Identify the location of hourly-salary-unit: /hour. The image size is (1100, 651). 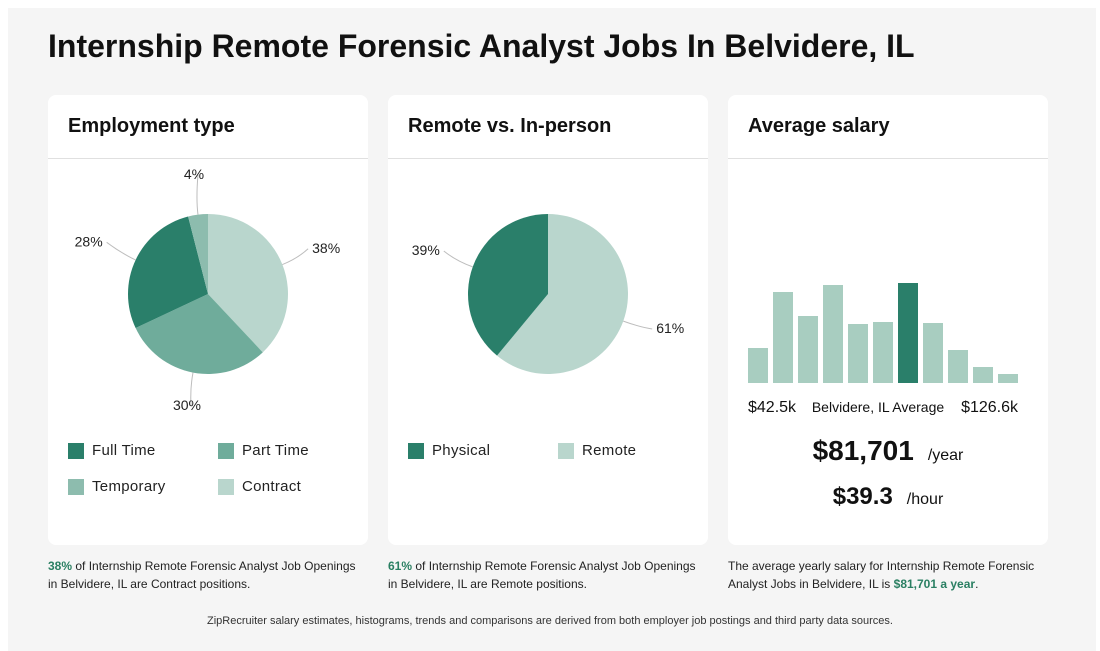
(925, 499).